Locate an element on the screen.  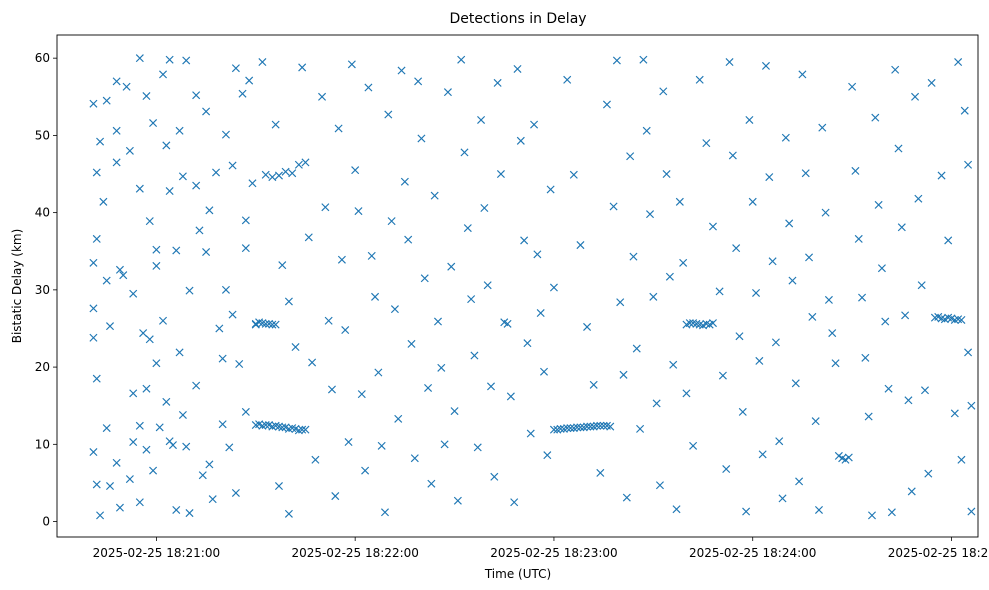
x-tick-label: 2025-02-25 18:22:00 is located at coordinates (354, 553).